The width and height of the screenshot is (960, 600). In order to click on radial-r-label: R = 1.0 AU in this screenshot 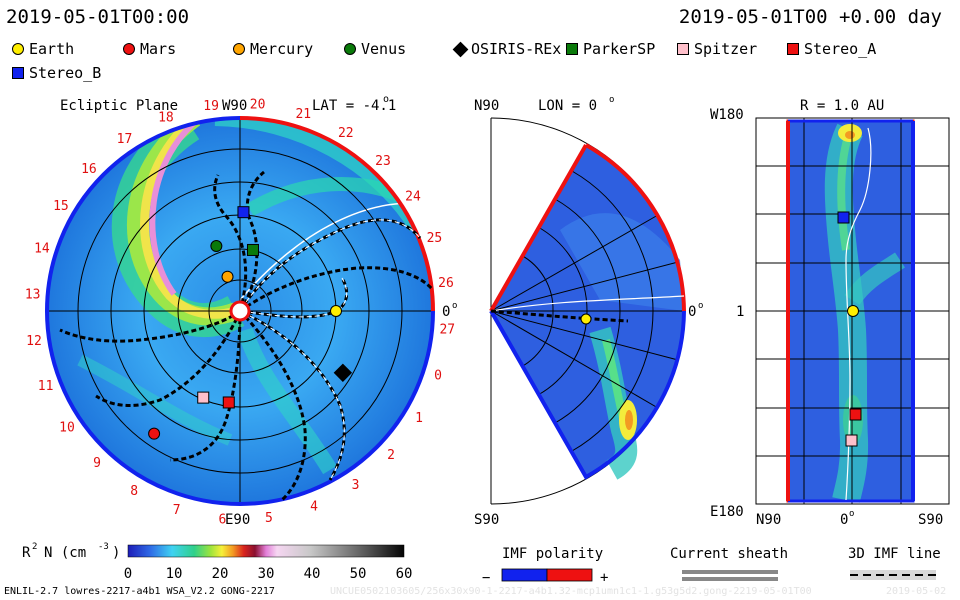, I will do `click(842, 106)`.